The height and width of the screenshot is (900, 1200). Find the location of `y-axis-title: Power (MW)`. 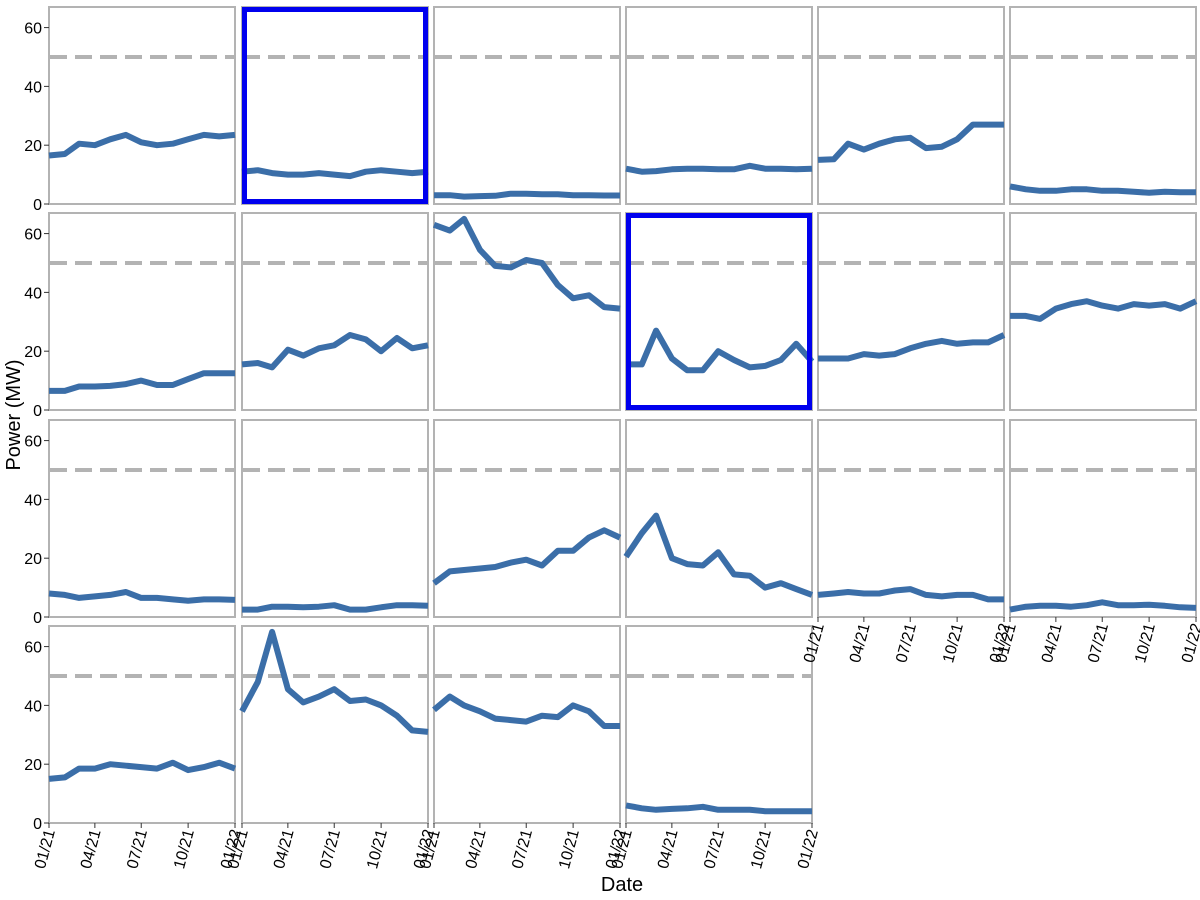

y-axis-title: Power (MW) is located at coordinates (14, 414).